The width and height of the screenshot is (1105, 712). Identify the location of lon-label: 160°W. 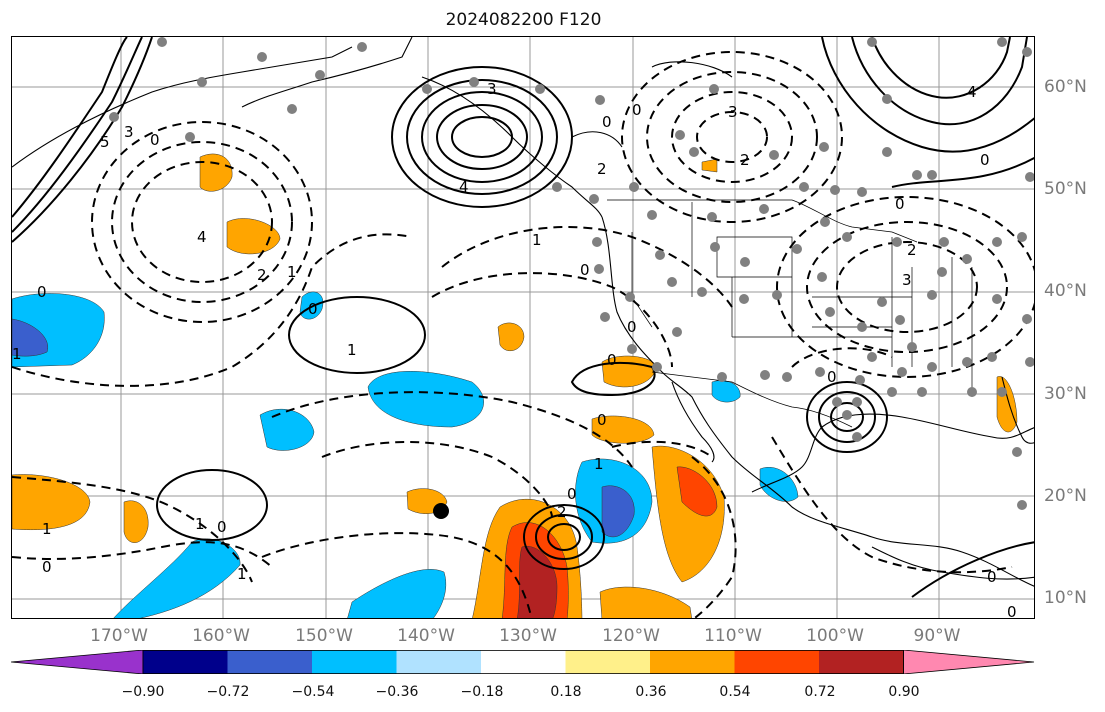
(221, 636).